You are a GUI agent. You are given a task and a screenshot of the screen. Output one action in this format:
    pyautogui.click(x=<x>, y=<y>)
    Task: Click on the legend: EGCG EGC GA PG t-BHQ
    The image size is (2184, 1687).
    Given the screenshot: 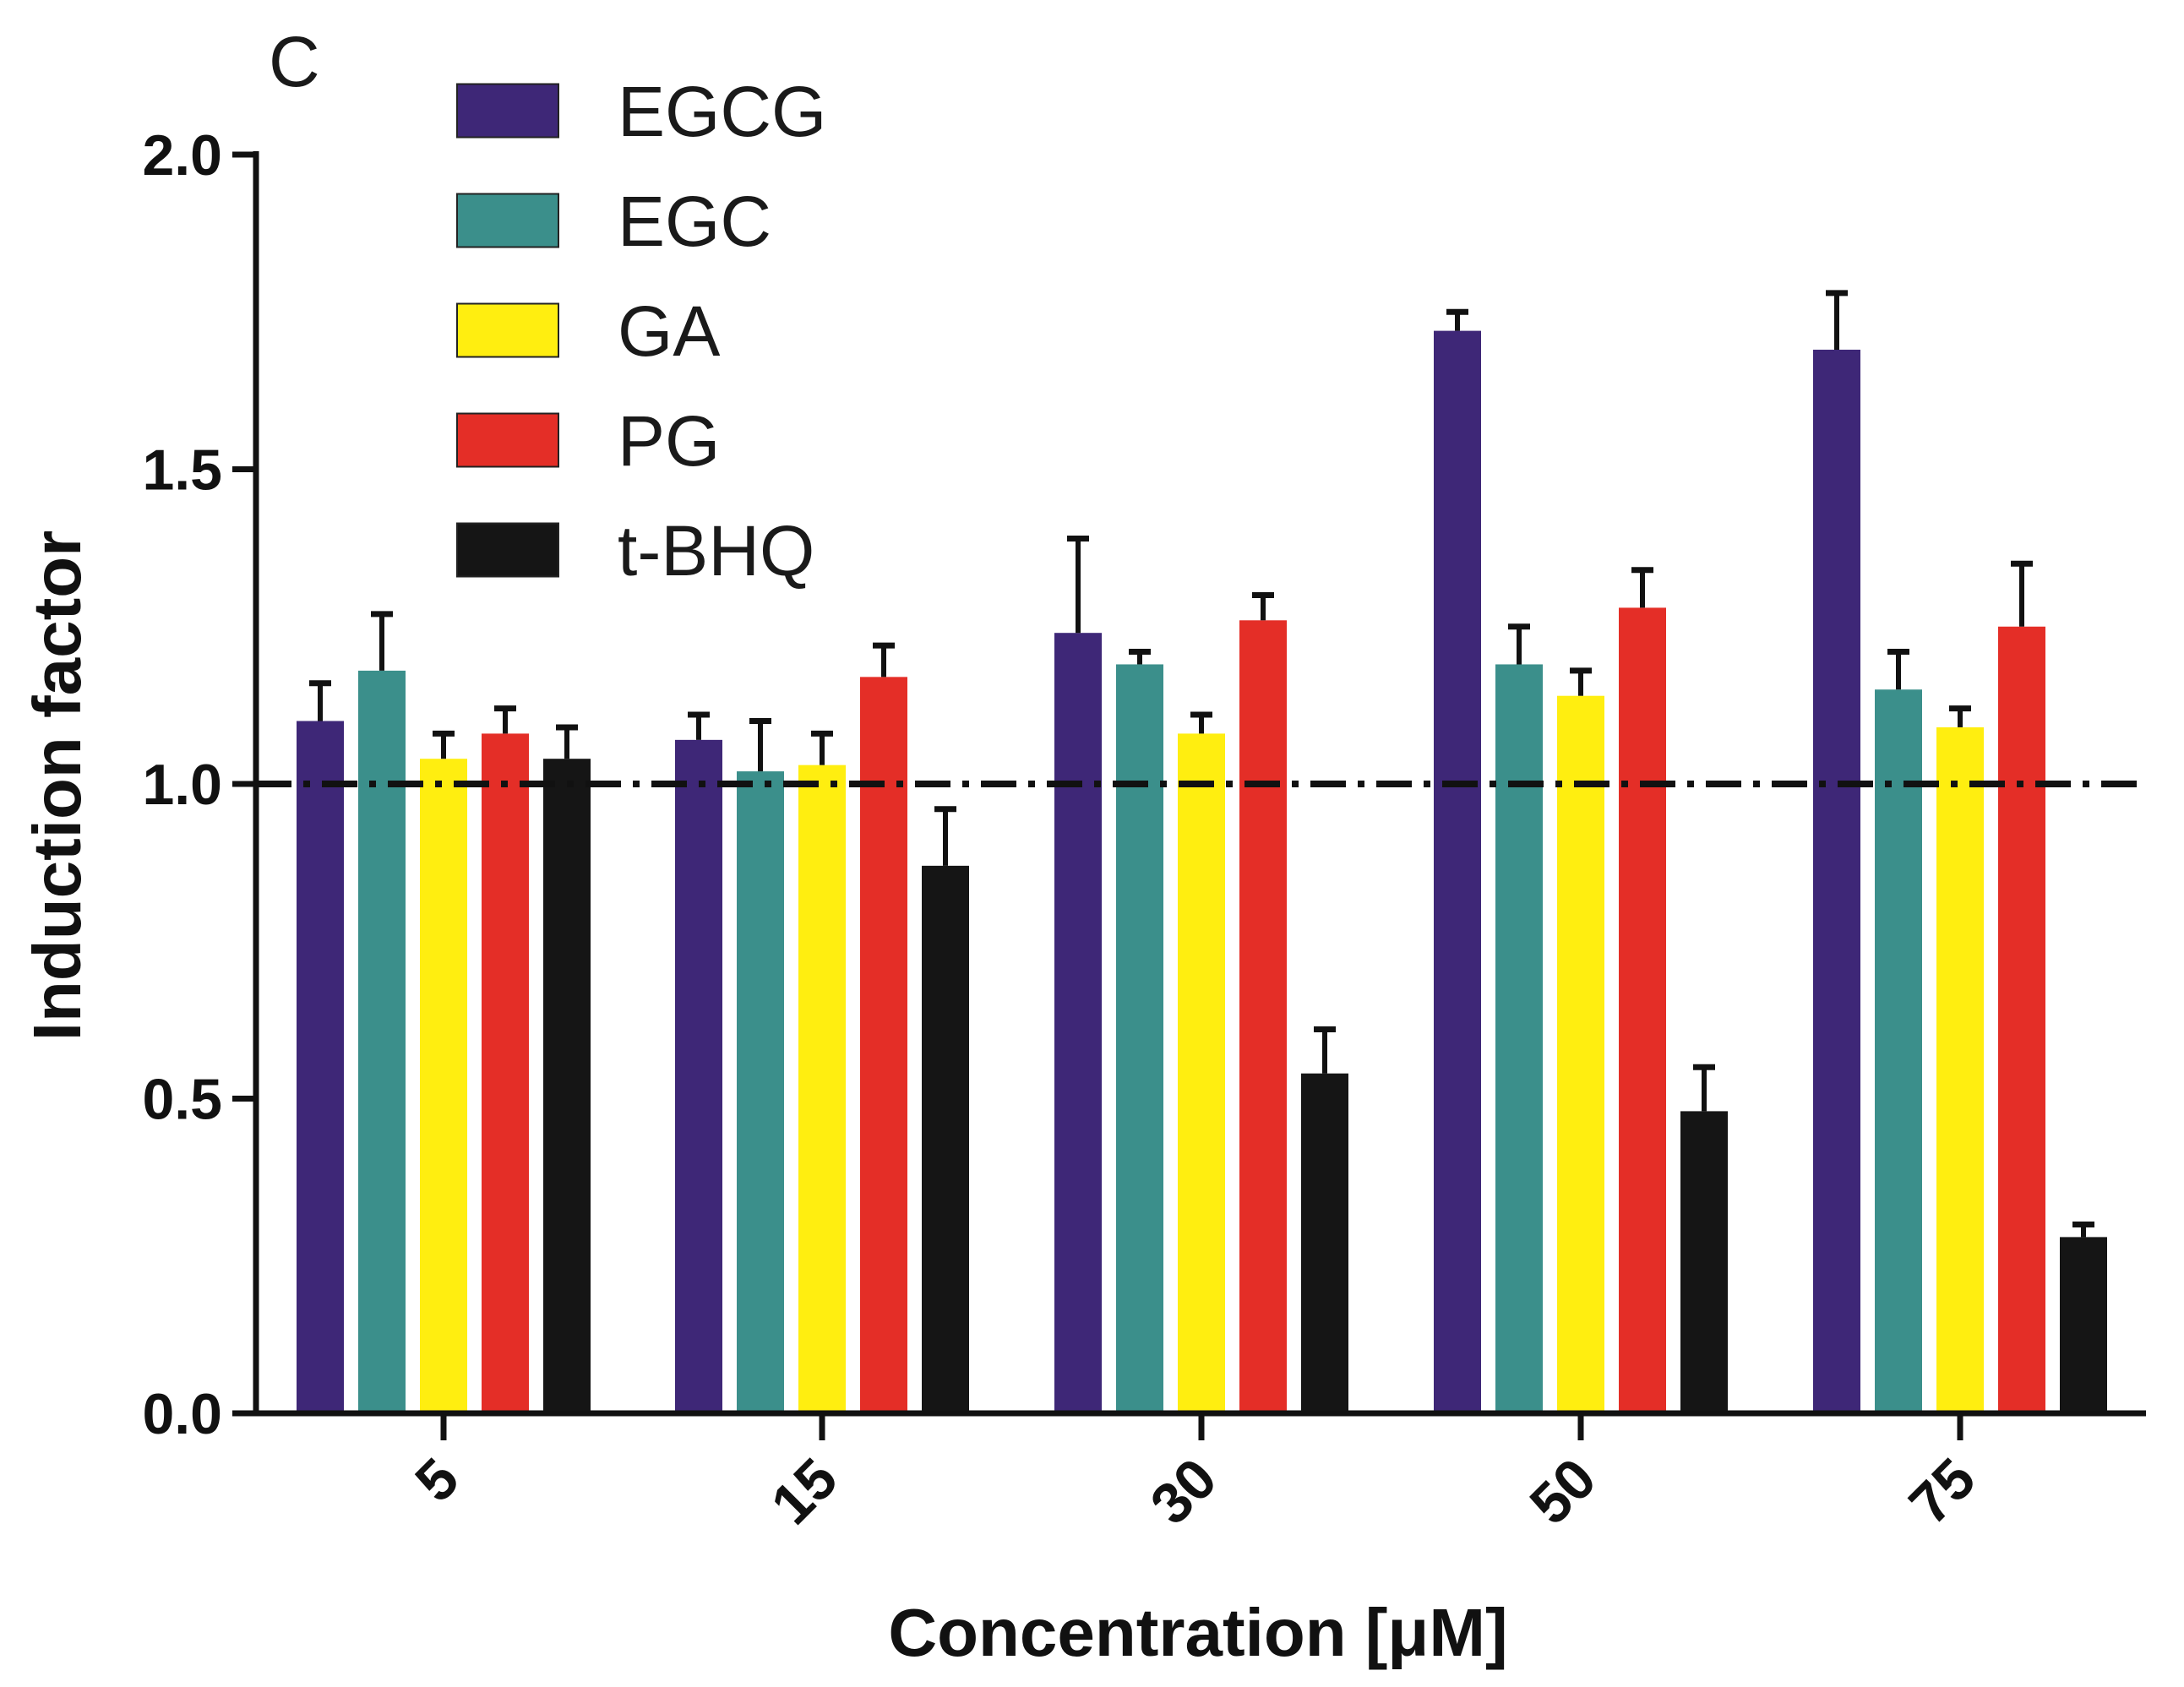 What is the action you would take?
    pyautogui.click(x=641, y=331)
    